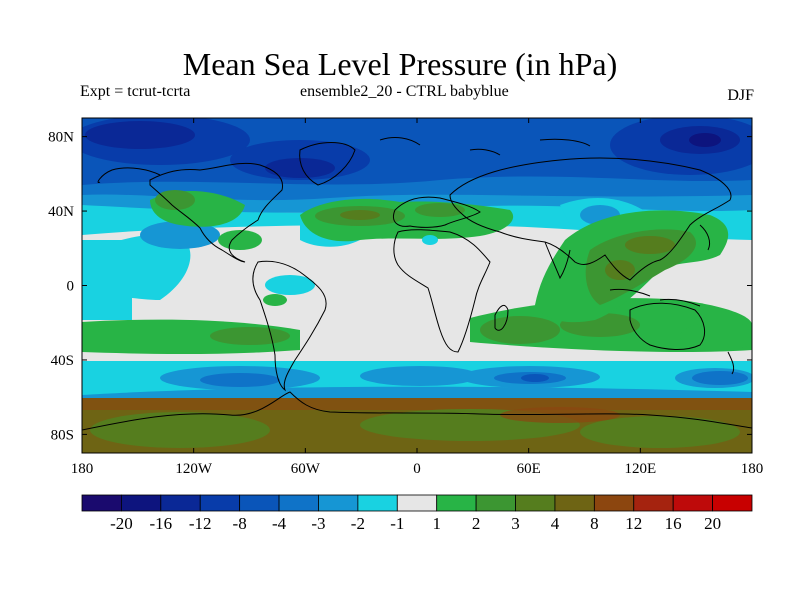  Describe the element at coordinates (71, 287) in the screenshot. I see `y-tick-label: 0` at that location.